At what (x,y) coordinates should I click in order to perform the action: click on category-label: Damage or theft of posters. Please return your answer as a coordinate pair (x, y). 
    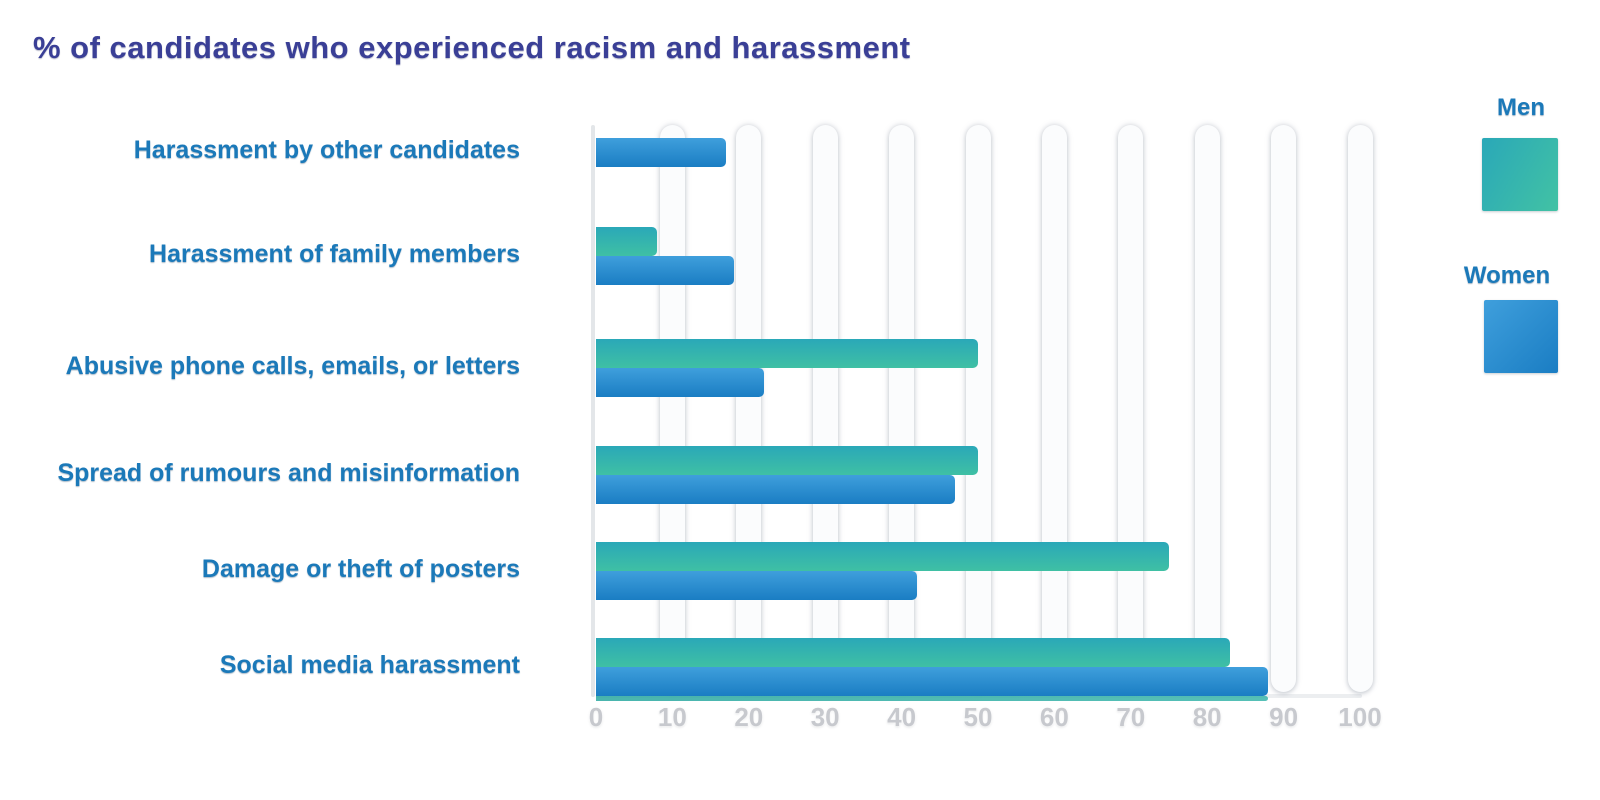
    Looking at the image, I should click on (360, 569).